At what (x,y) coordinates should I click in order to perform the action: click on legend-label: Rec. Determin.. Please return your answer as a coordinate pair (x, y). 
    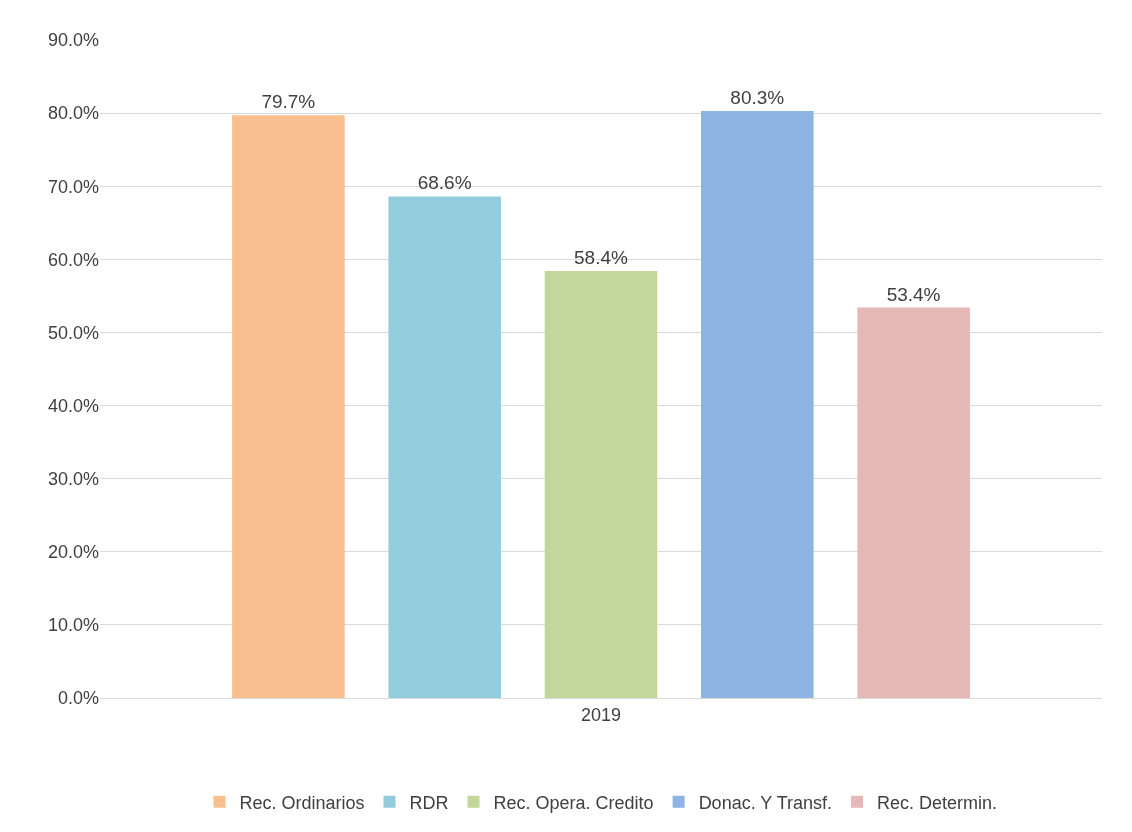
    Looking at the image, I should click on (937, 802).